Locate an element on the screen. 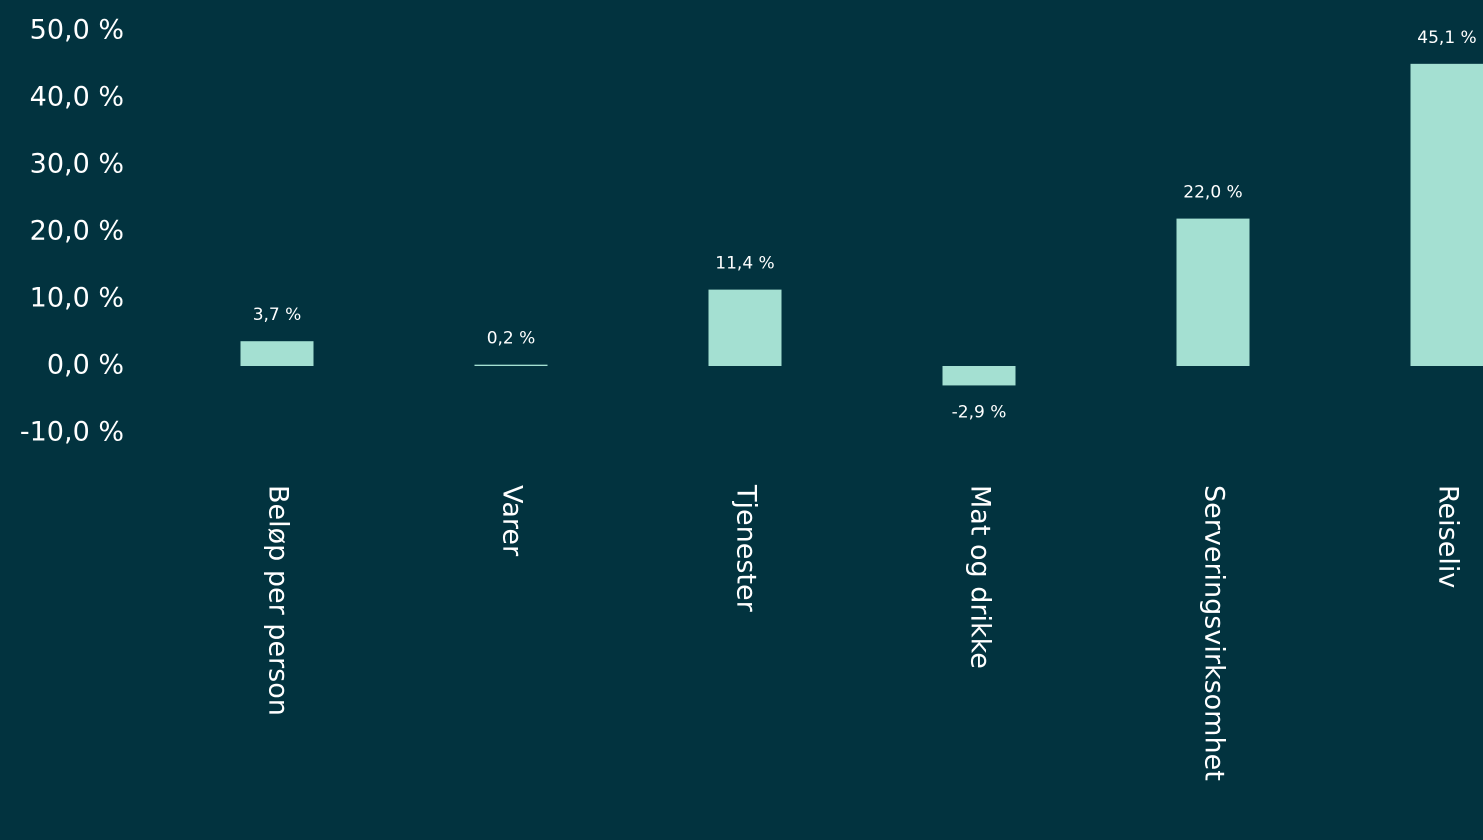  x-tick-label: Reiseliv is located at coordinates (1448, 536).